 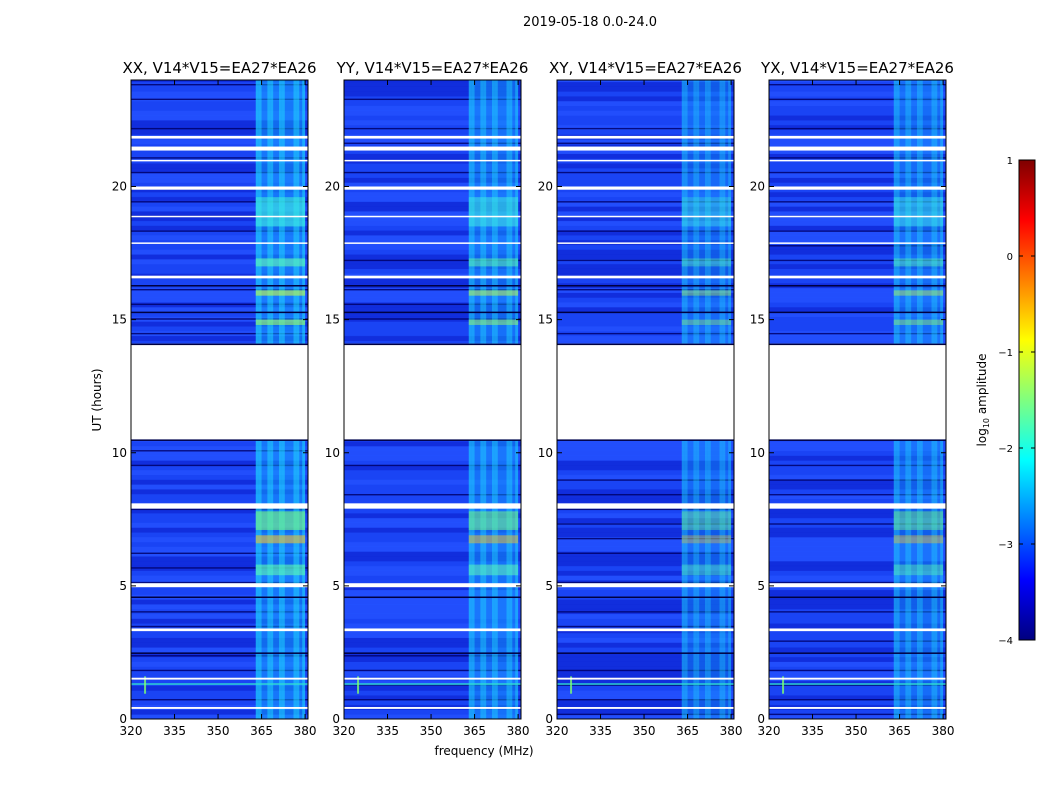 I want to click on y-tick-label: 0, so click(x=123, y=719).